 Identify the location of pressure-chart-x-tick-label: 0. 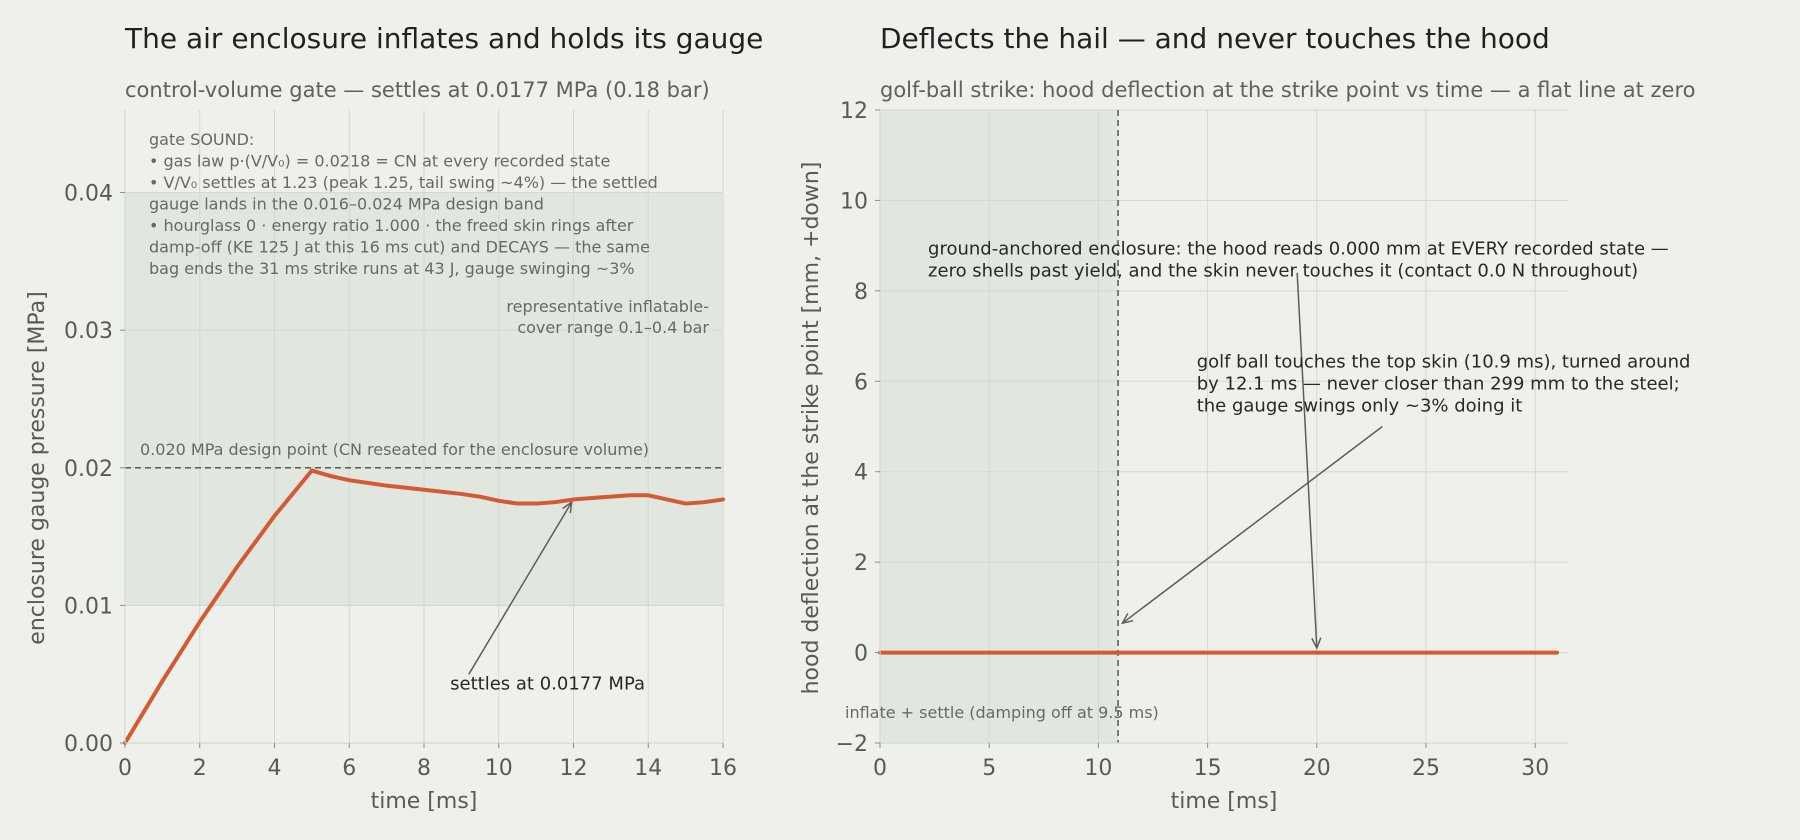
(125, 768).